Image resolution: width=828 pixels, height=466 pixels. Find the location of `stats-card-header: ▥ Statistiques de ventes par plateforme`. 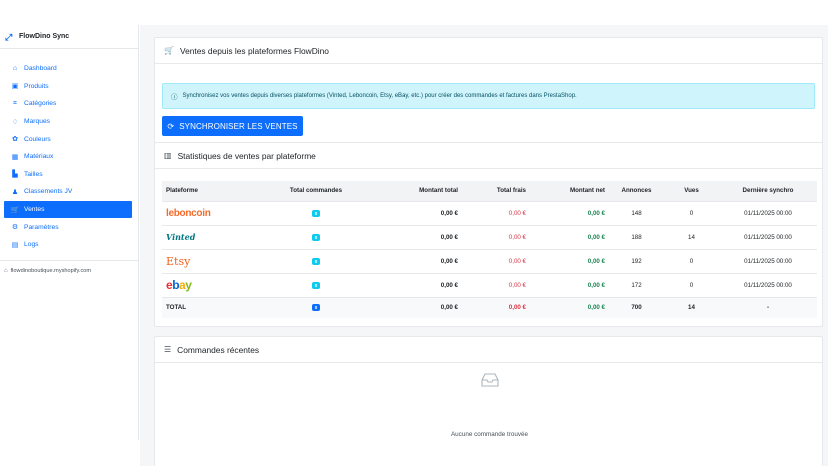

stats-card-header: ▥ Statistiques de ventes par plateforme is located at coordinates (488, 156).